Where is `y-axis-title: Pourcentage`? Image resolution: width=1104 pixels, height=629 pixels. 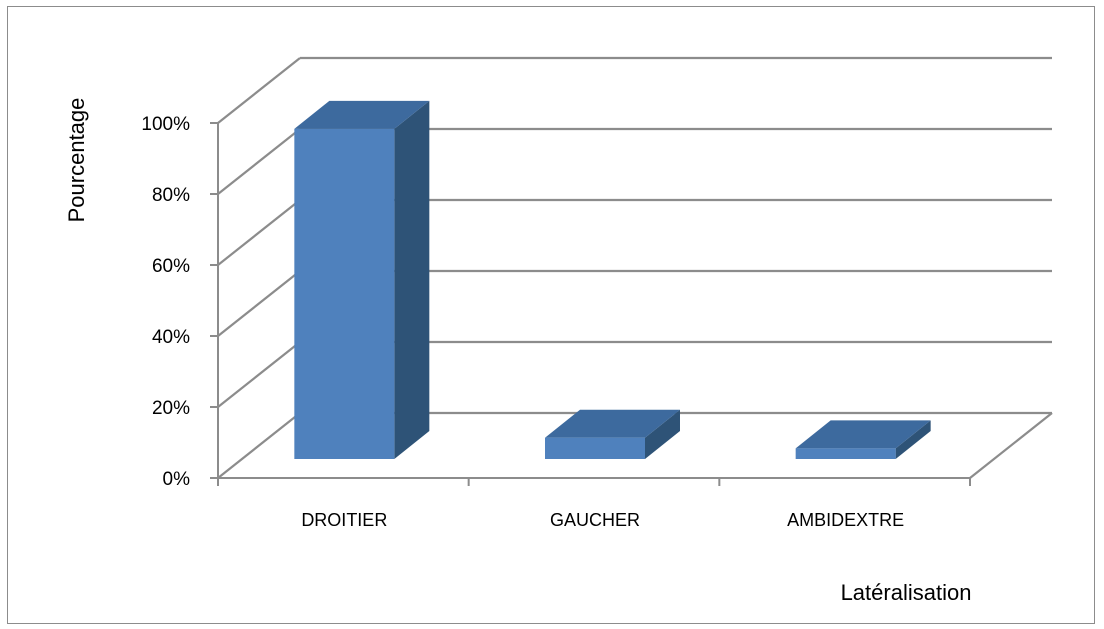
y-axis-title: Pourcentage is located at coordinates (76, 160).